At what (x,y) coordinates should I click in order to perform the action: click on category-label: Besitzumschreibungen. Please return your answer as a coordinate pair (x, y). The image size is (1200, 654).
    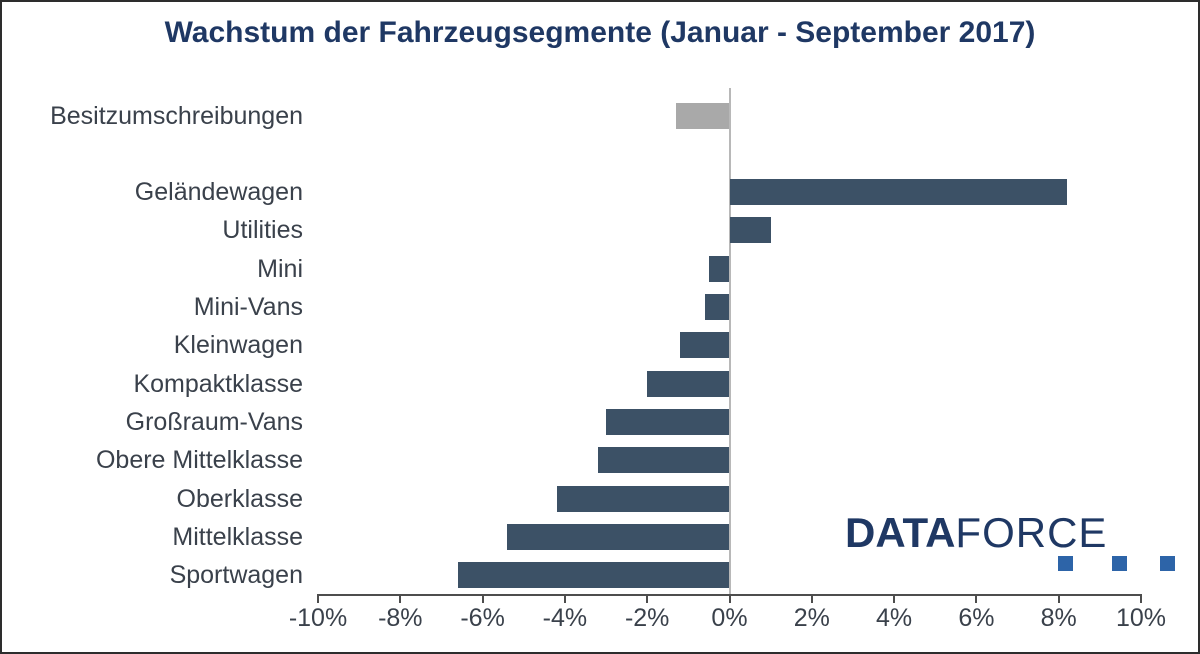
    Looking at the image, I should click on (176, 115).